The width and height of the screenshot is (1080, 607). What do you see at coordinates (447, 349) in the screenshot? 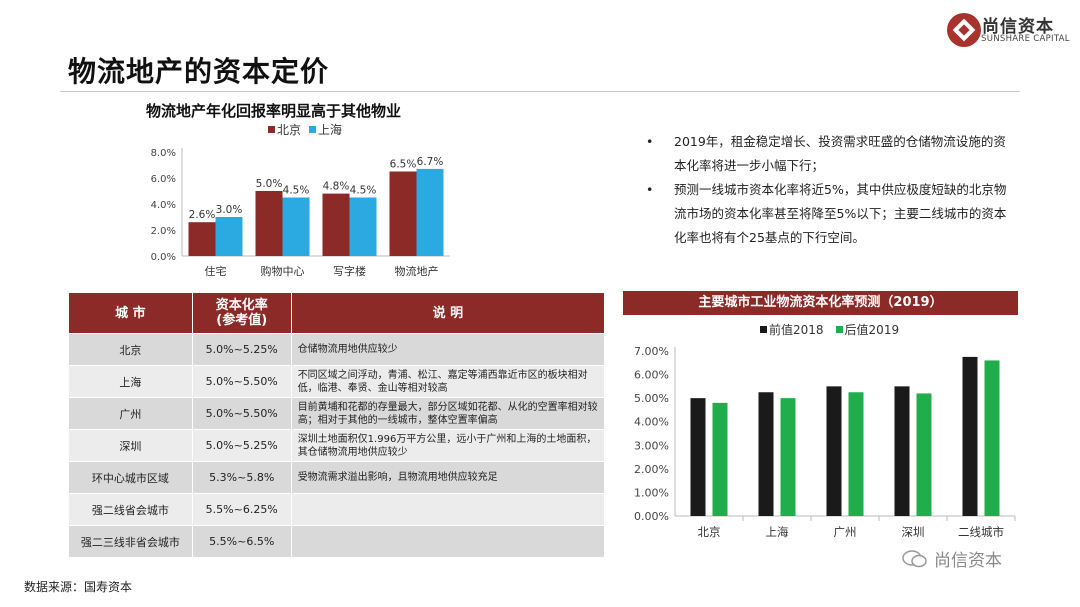
I see `table-cell-description: 仓储物流用地供应较少` at bounding box center [447, 349].